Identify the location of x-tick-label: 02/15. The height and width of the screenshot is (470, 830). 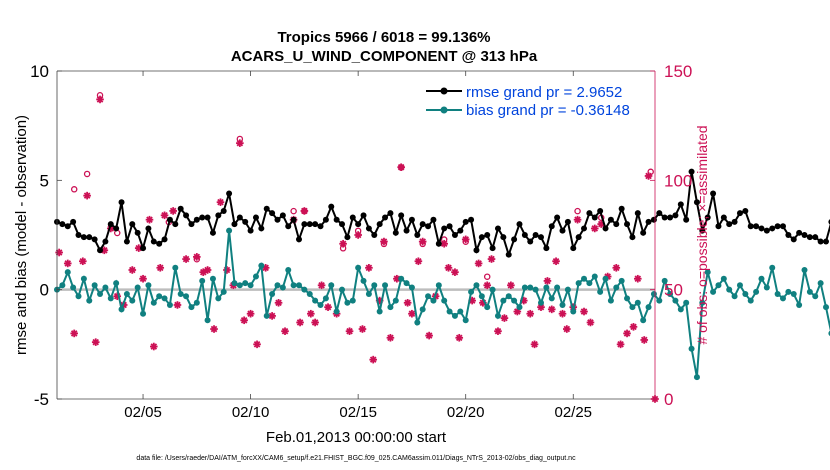
(358, 412).